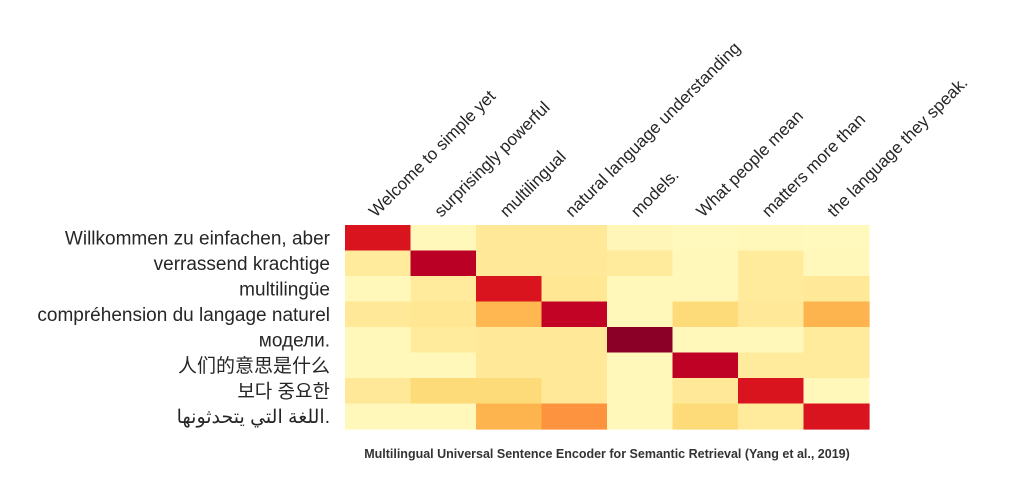 The width and height of the screenshot is (1024, 484). What do you see at coordinates (443, 416) in the screenshot?
I see `heatmap-cell-r7-c1` at bounding box center [443, 416].